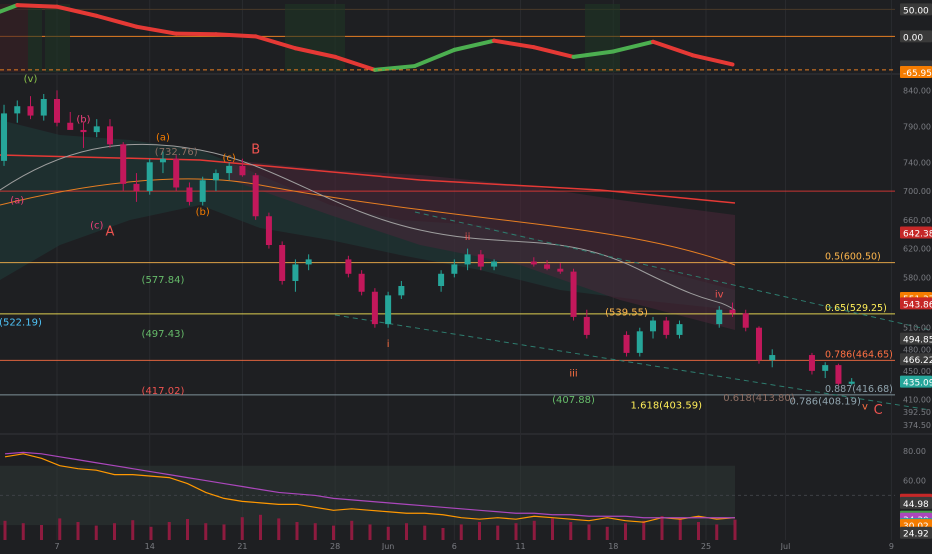 The height and width of the screenshot is (554, 932). I want to click on price-label: 50.00, so click(916, 9).